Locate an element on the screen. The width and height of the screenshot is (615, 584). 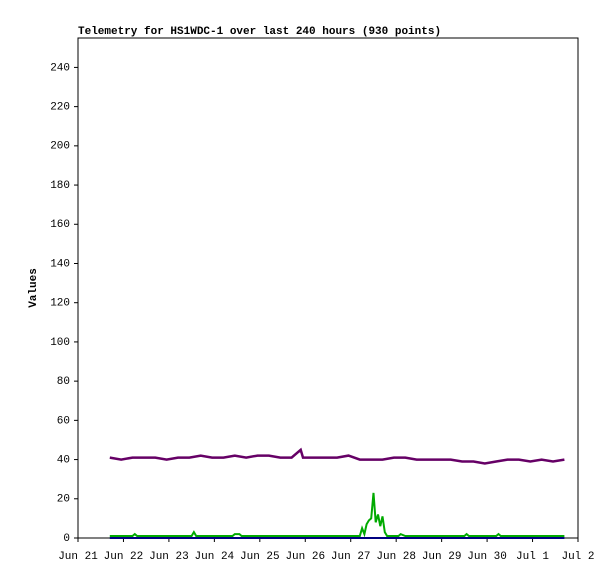
x-tick-label: Jun 24 is located at coordinates (215, 557).